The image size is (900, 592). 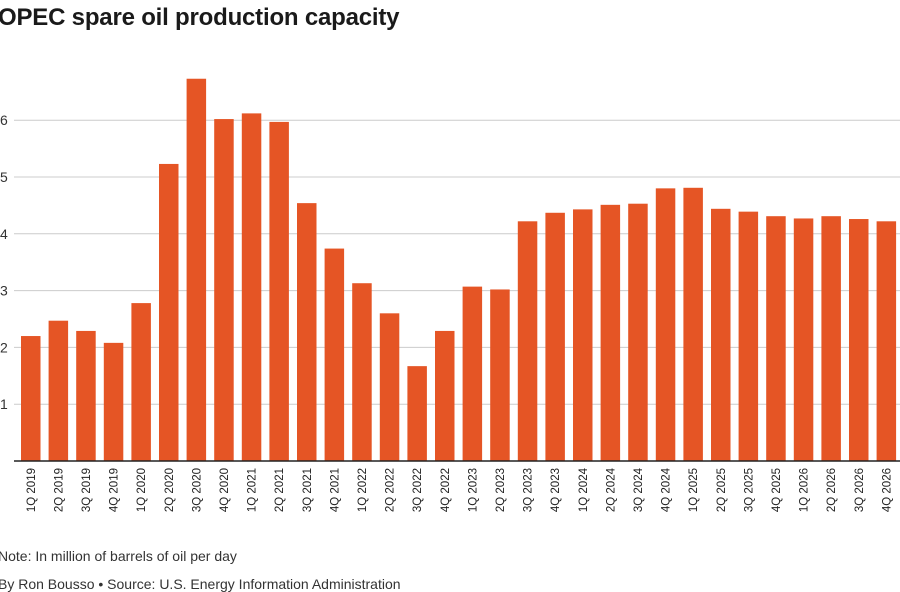 What do you see at coordinates (59, 490) in the screenshot?
I see `x-tick-label: 2Q 2019` at bounding box center [59, 490].